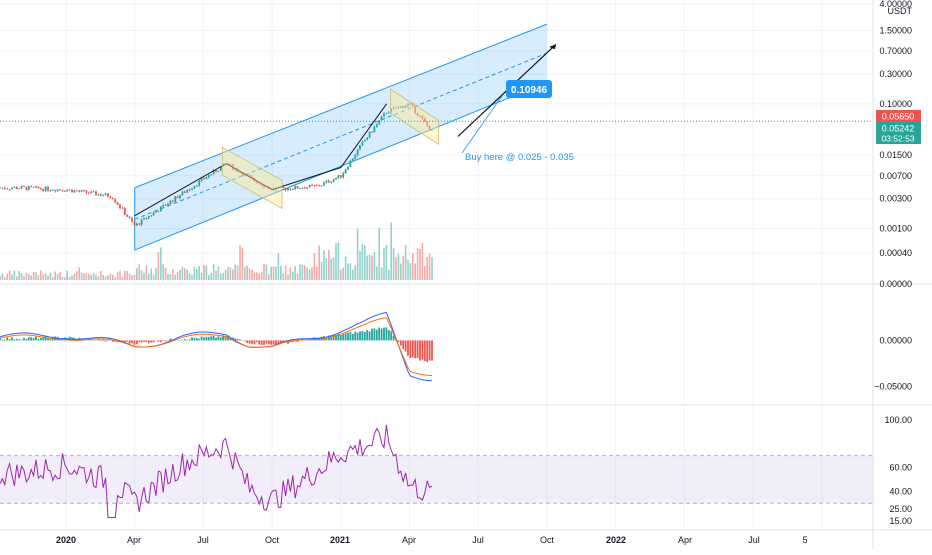 The image size is (932, 555). Describe the element at coordinates (898, 420) in the screenshot. I see `rsi-tick-label: 100.00` at that location.